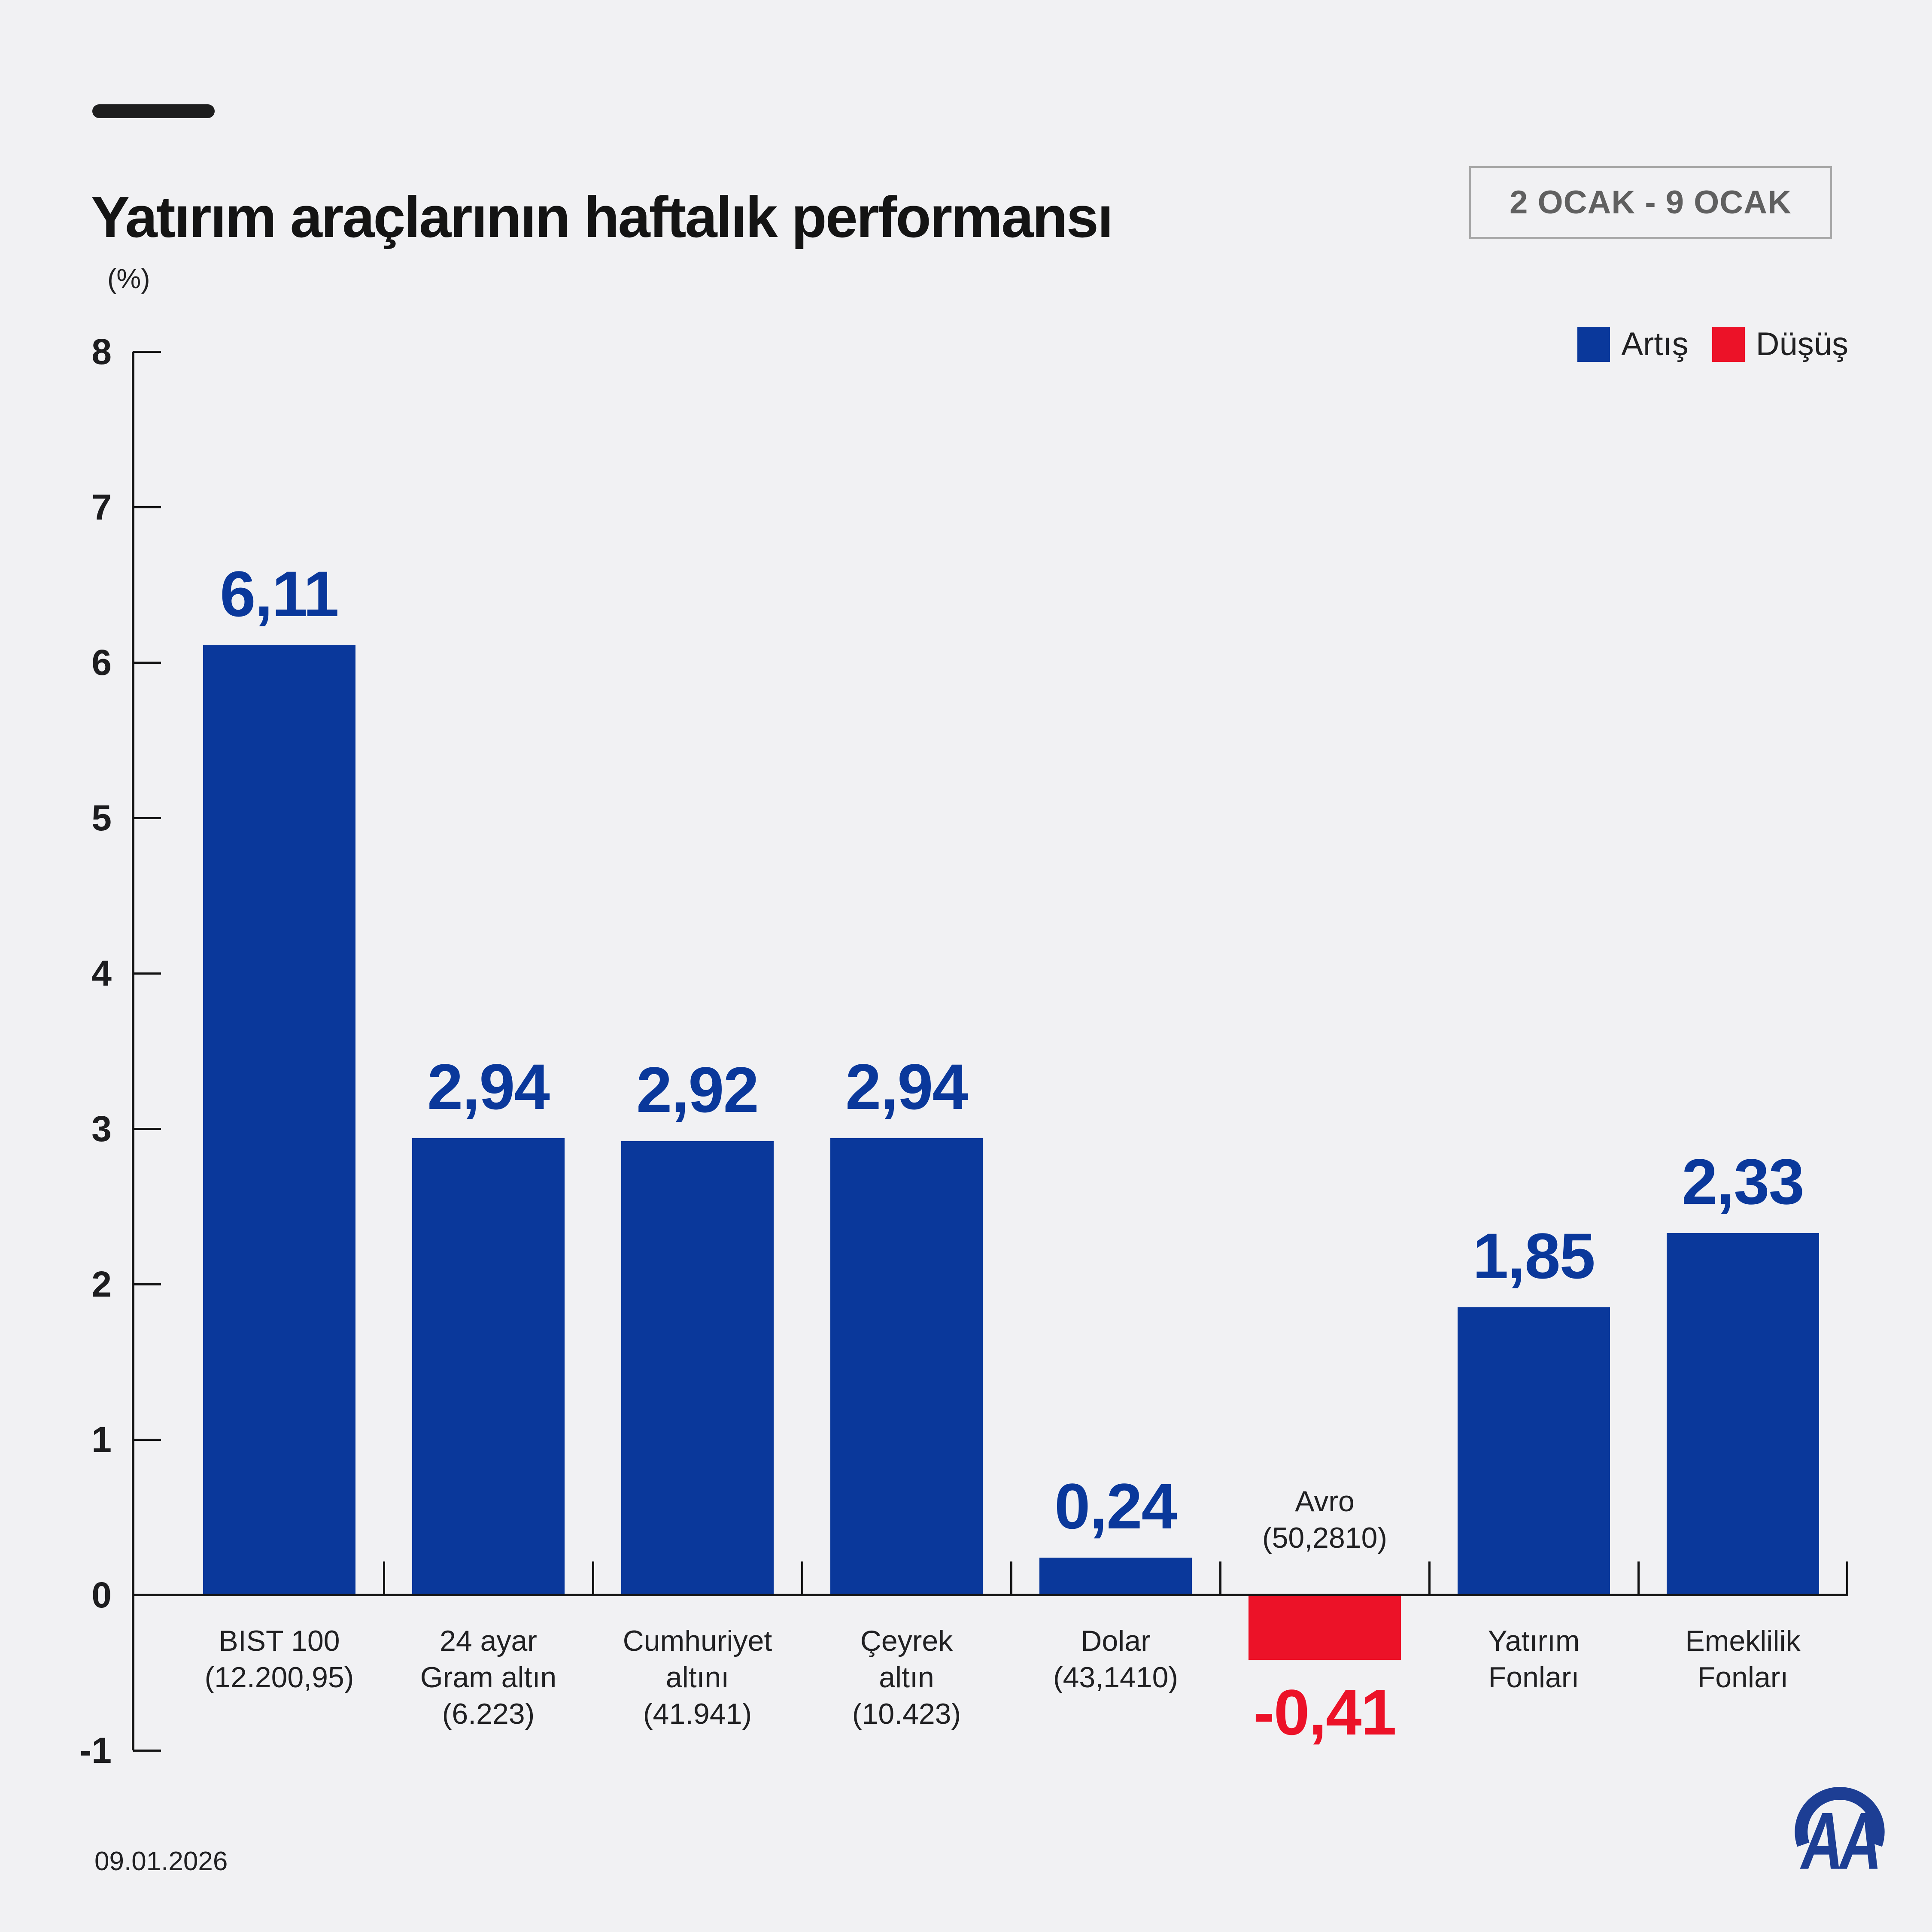  I want to click on aa-agency-logo-icon: AA, so click(1840, 1836).